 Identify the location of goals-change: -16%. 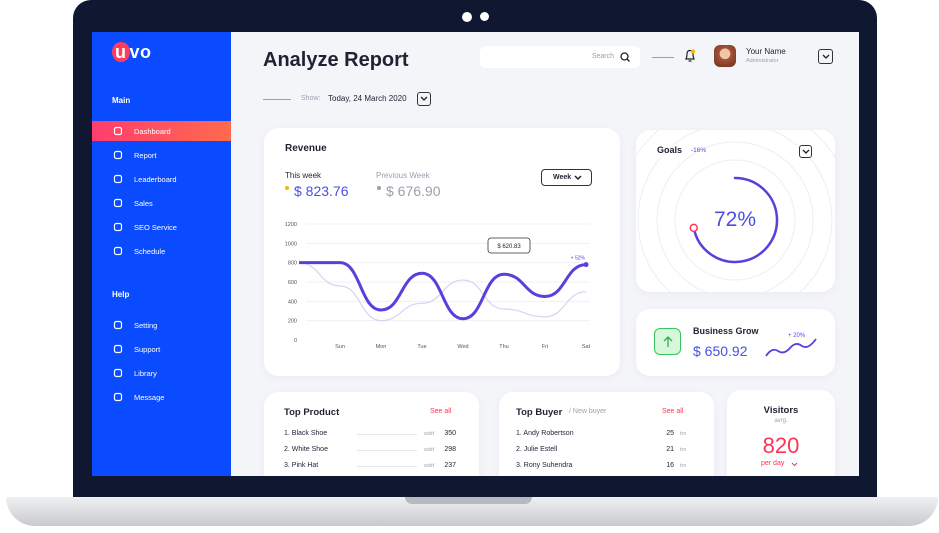
(699, 150).